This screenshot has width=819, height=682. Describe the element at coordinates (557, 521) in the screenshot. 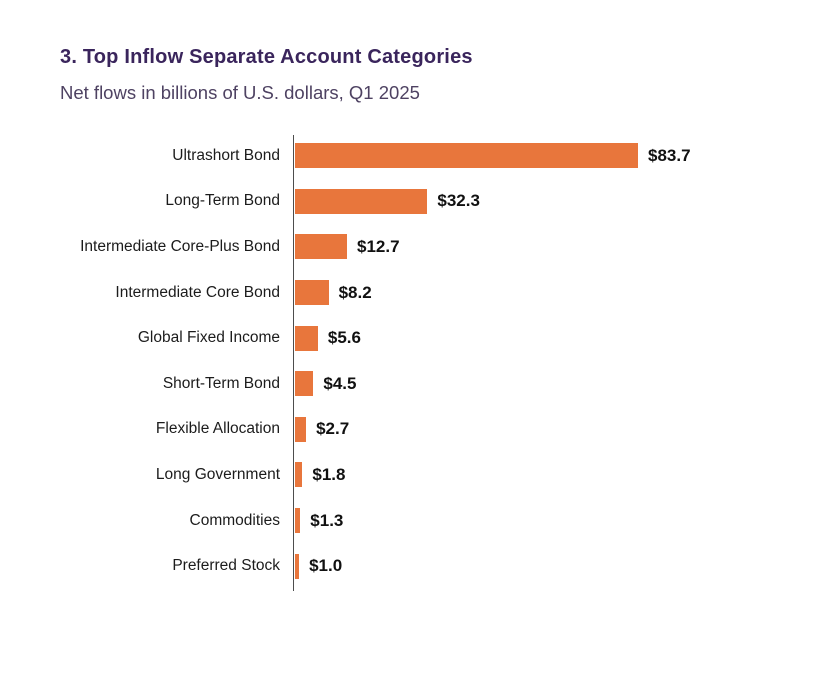

I see `bar-area: $1.3` at that location.